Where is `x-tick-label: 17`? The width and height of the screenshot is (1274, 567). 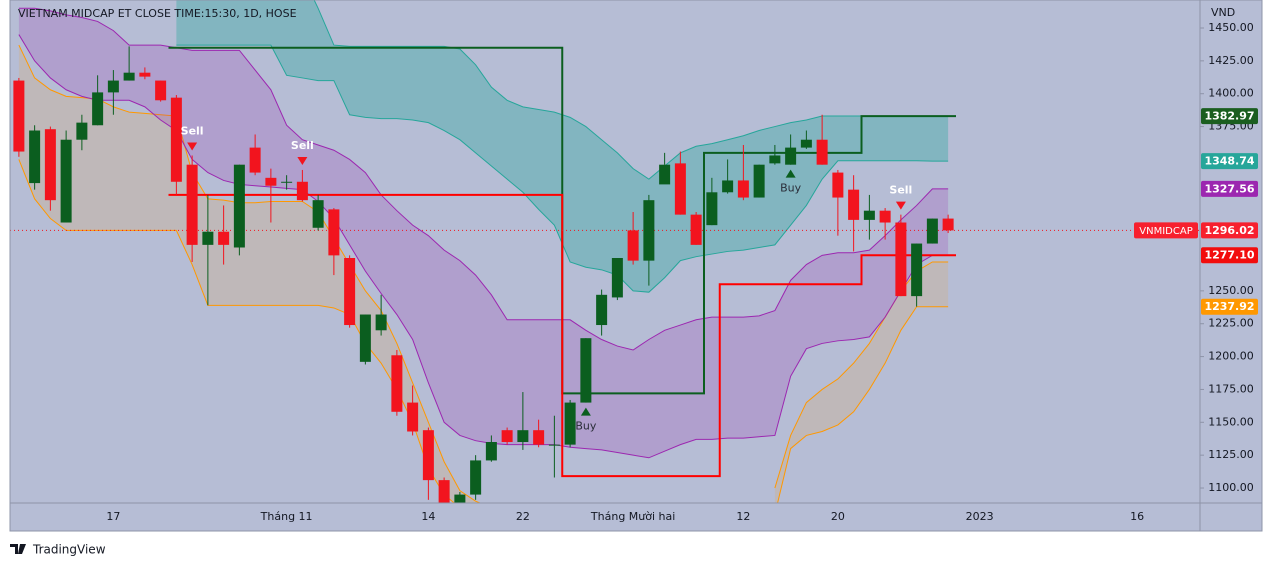 x-tick-label: 17 is located at coordinates (113, 516).